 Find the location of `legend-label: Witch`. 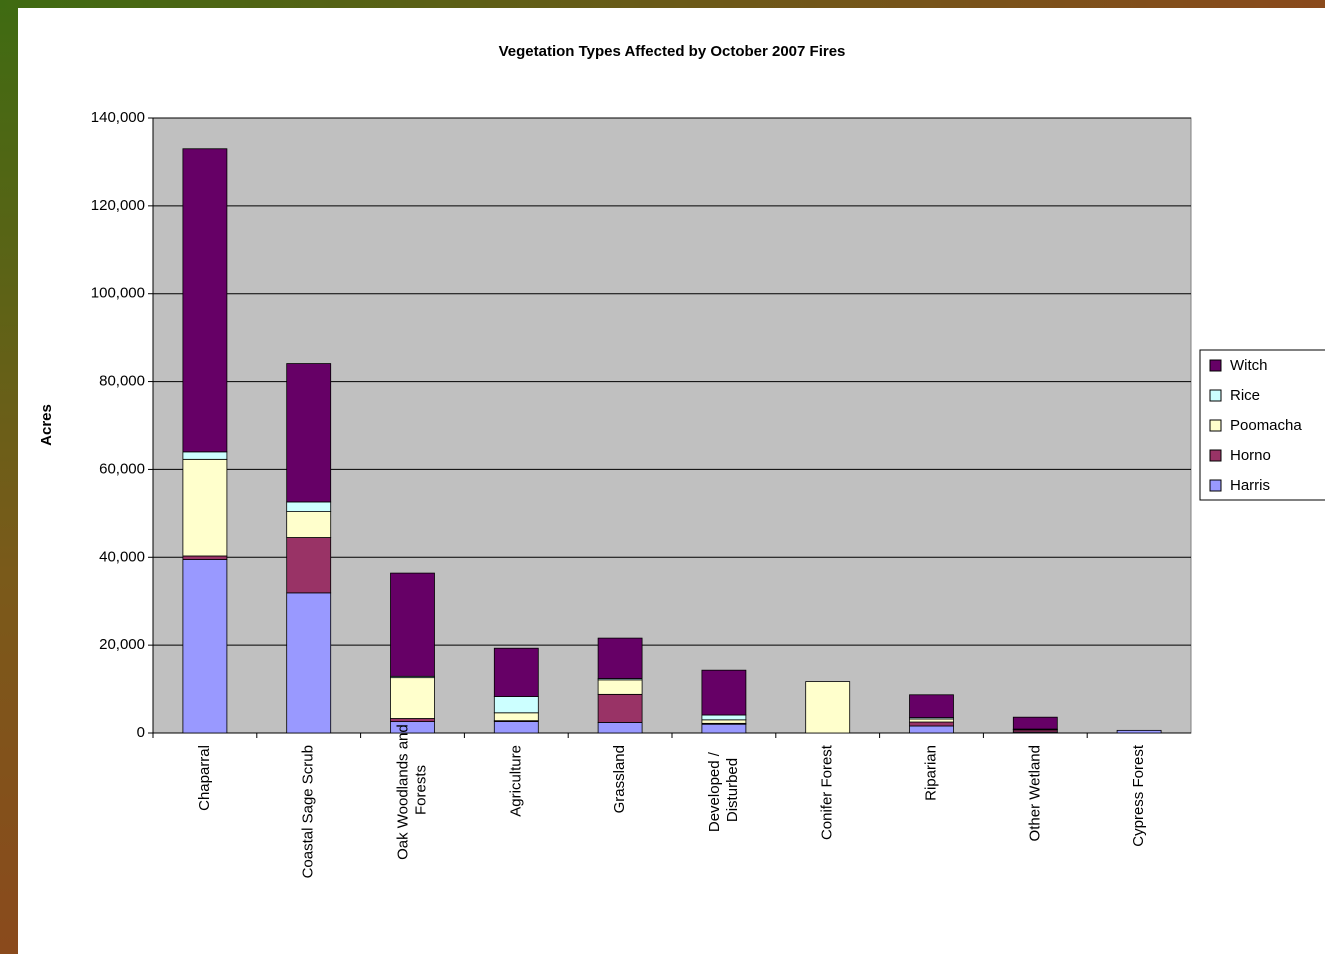

legend-label: Witch is located at coordinates (1249, 365).